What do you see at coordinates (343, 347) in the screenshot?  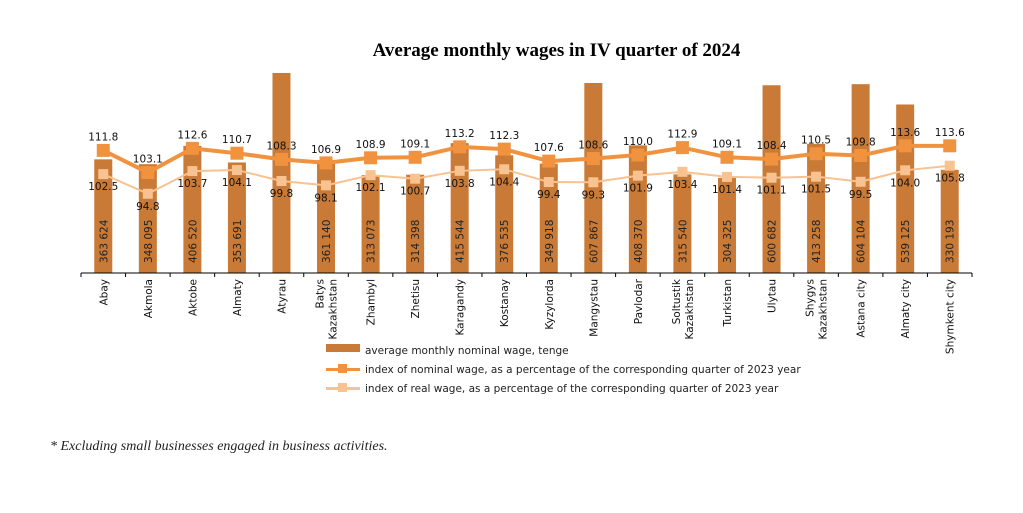 I see `legend-bar-swatch` at bounding box center [343, 347].